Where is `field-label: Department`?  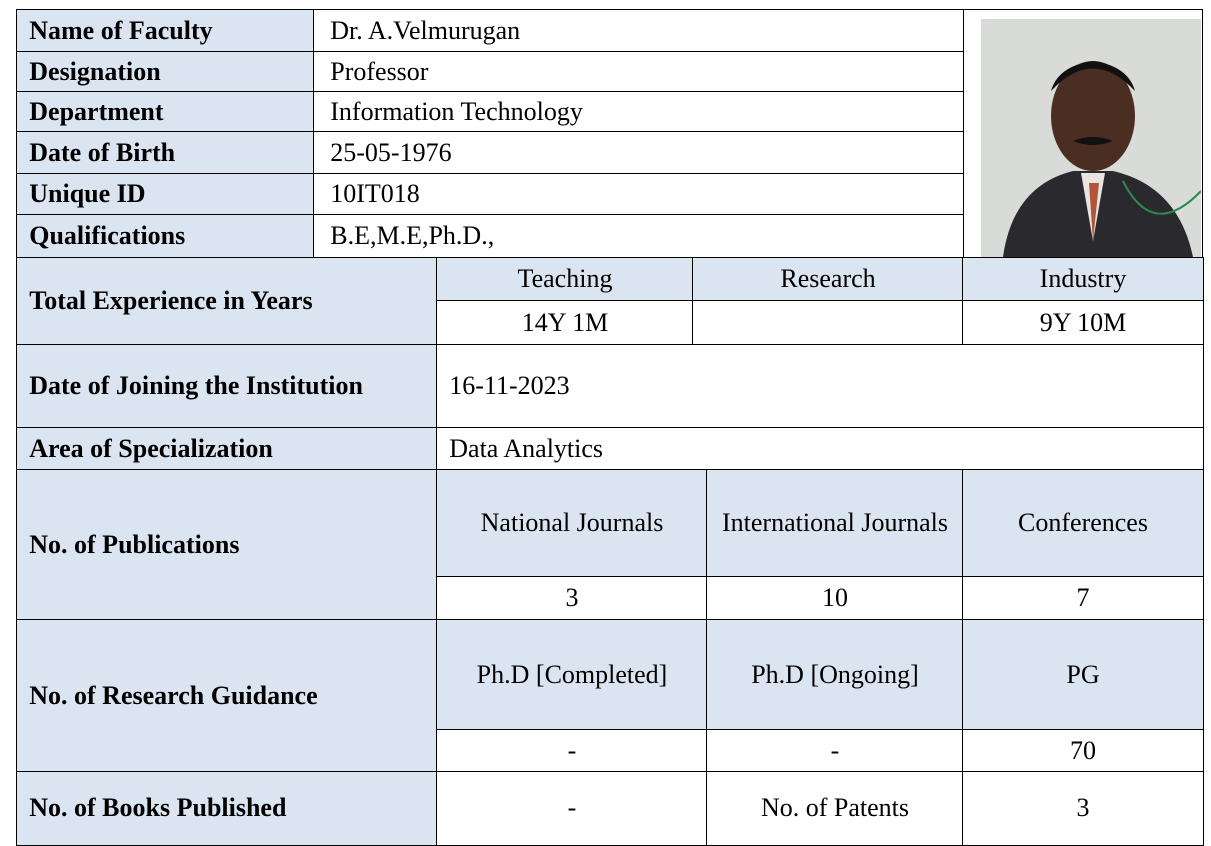
field-label: Department is located at coordinates (165, 112).